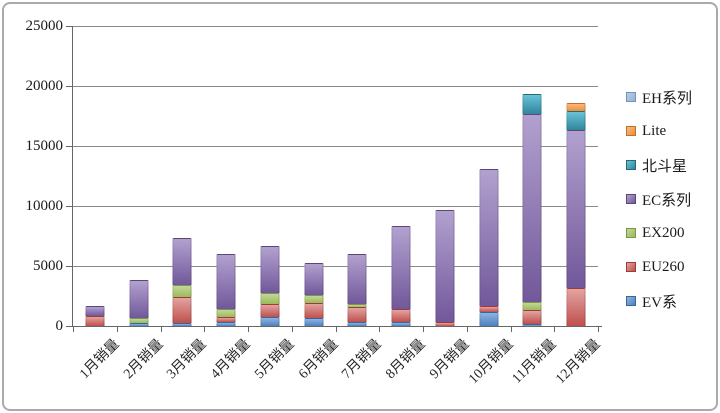 This screenshot has height=413, width=720. What do you see at coordinates (314, 294) in the screenshot?
I see `stacked-bar-6月销量` at bounding box center [314, 294].